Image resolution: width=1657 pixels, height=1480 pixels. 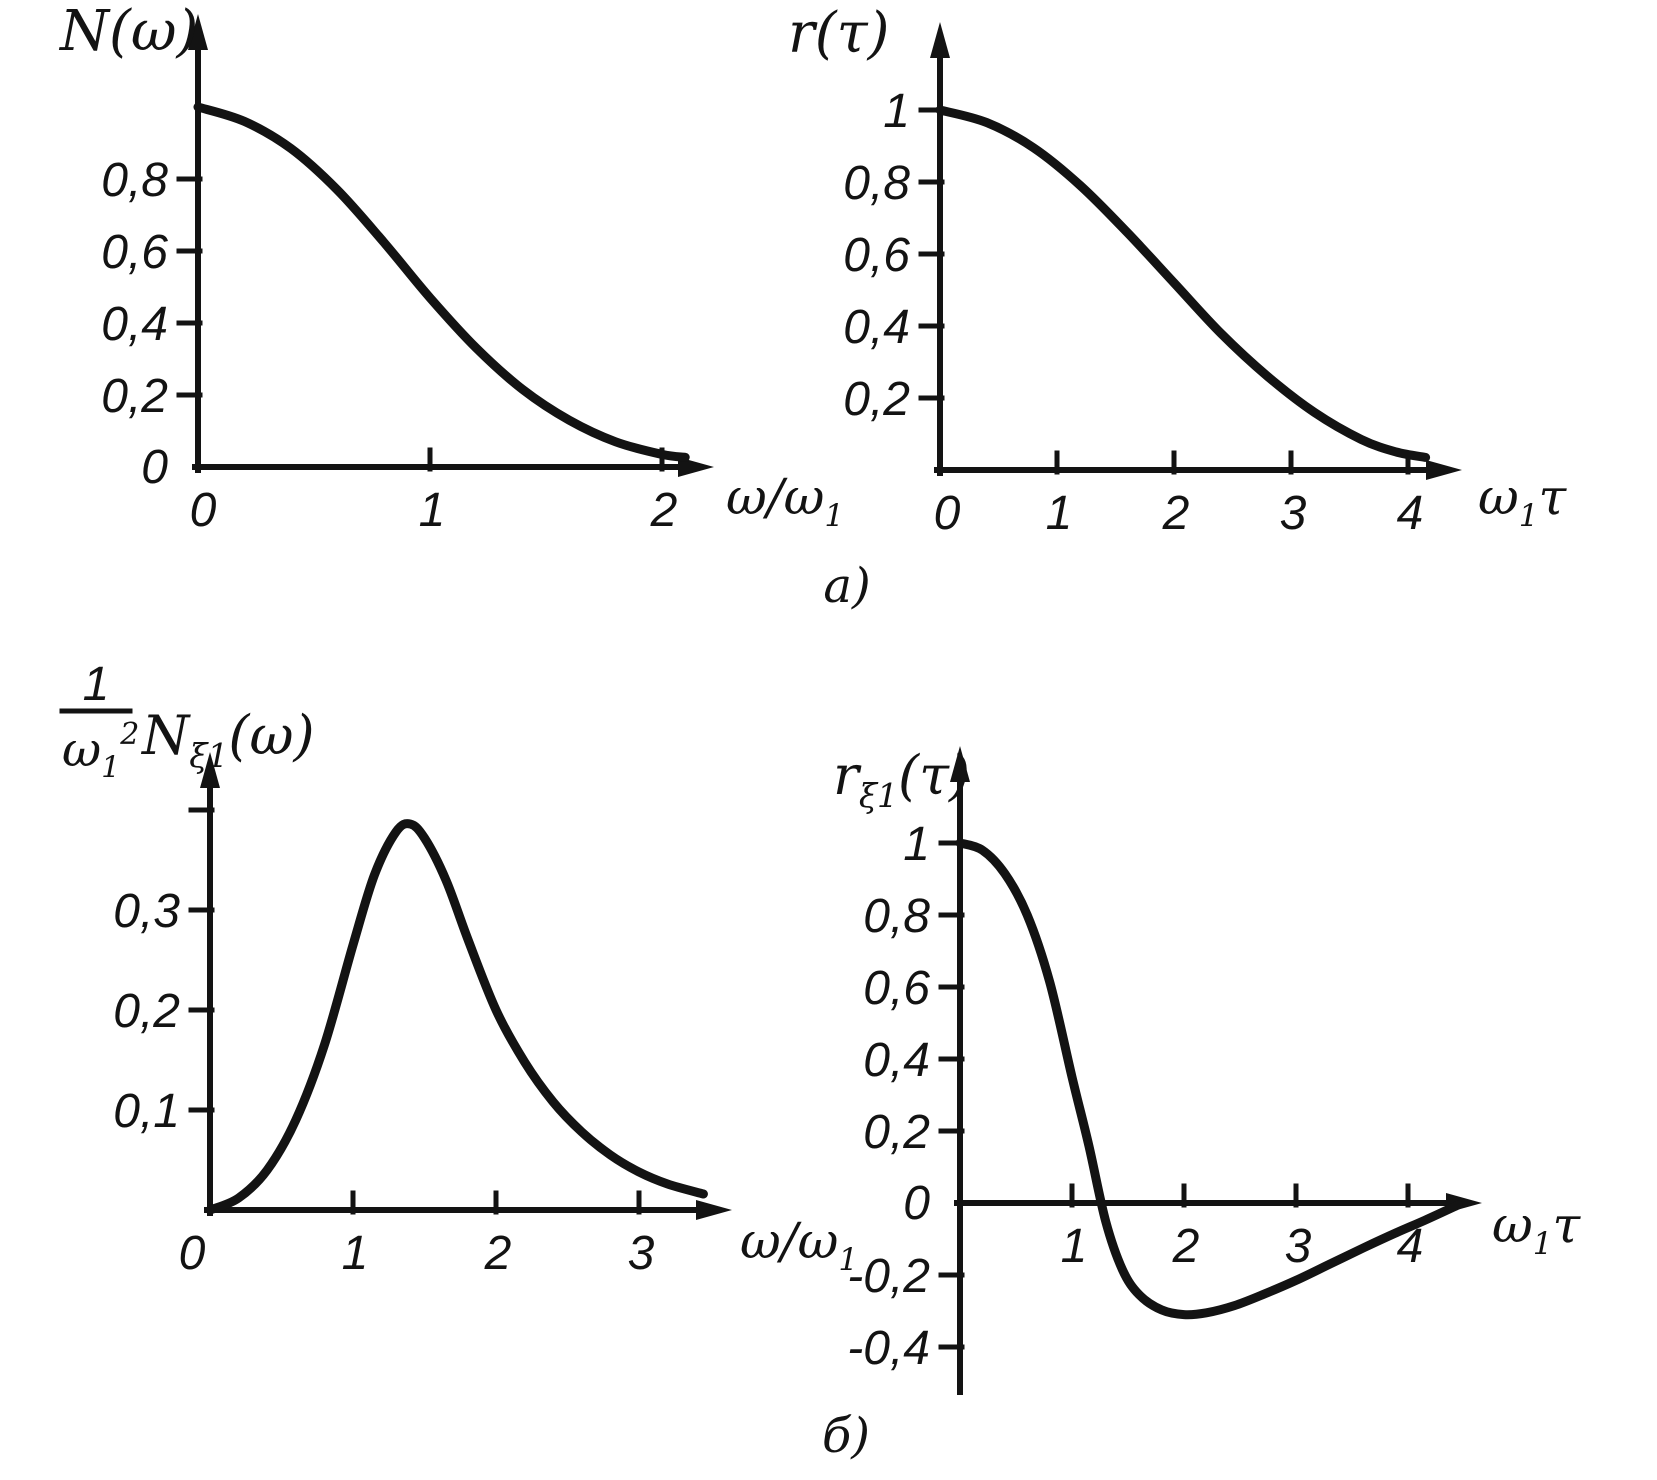 What do you see at coordinates (96, 684) in the screenshot?
I see `y-axis-label-fraction-numerator: 1` at bounding box center [96, 684].